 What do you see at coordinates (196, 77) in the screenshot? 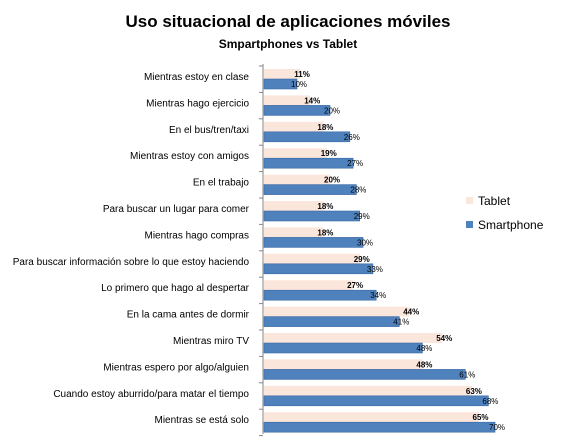
I see `category-label-mientras-estoy-en-clase: Mientras estoy en clase` at bounding box center [196, 77].